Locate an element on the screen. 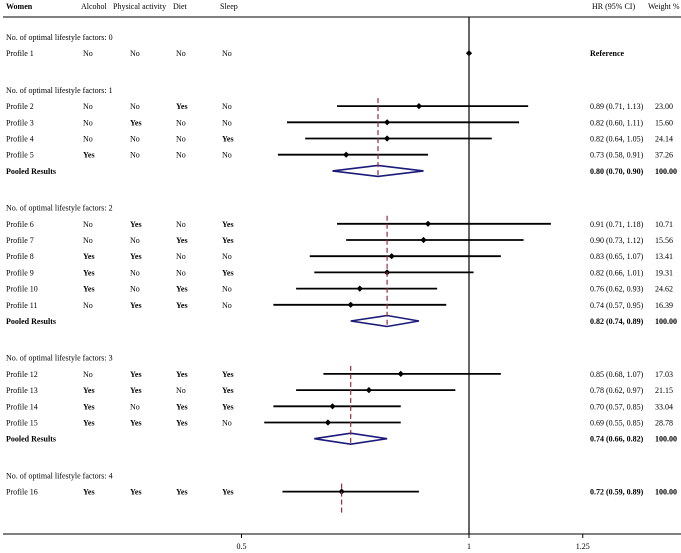 The height and width of the screenshot is (553, 681). weight-text: 28.78 is located at coordinates (664, 423).